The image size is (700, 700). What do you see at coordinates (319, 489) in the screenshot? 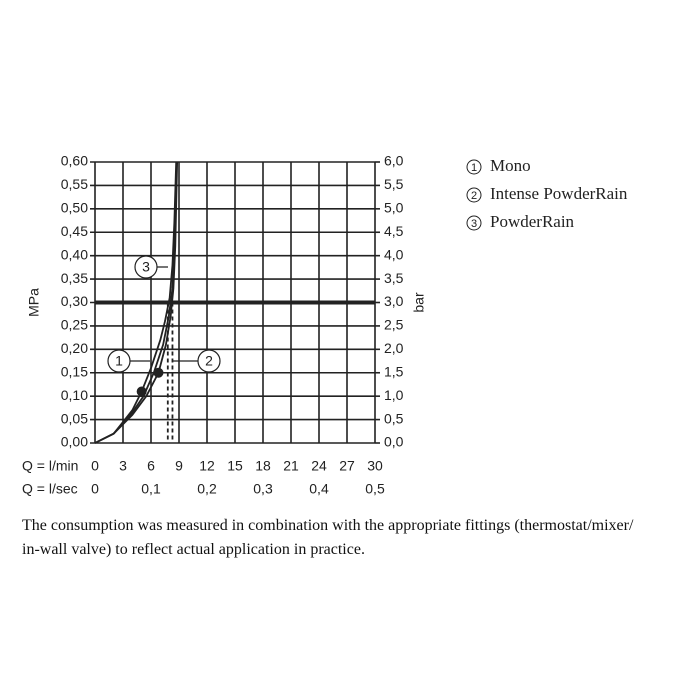
I see `x2-tick-label: 0,4` at bounding box center [319, 489].